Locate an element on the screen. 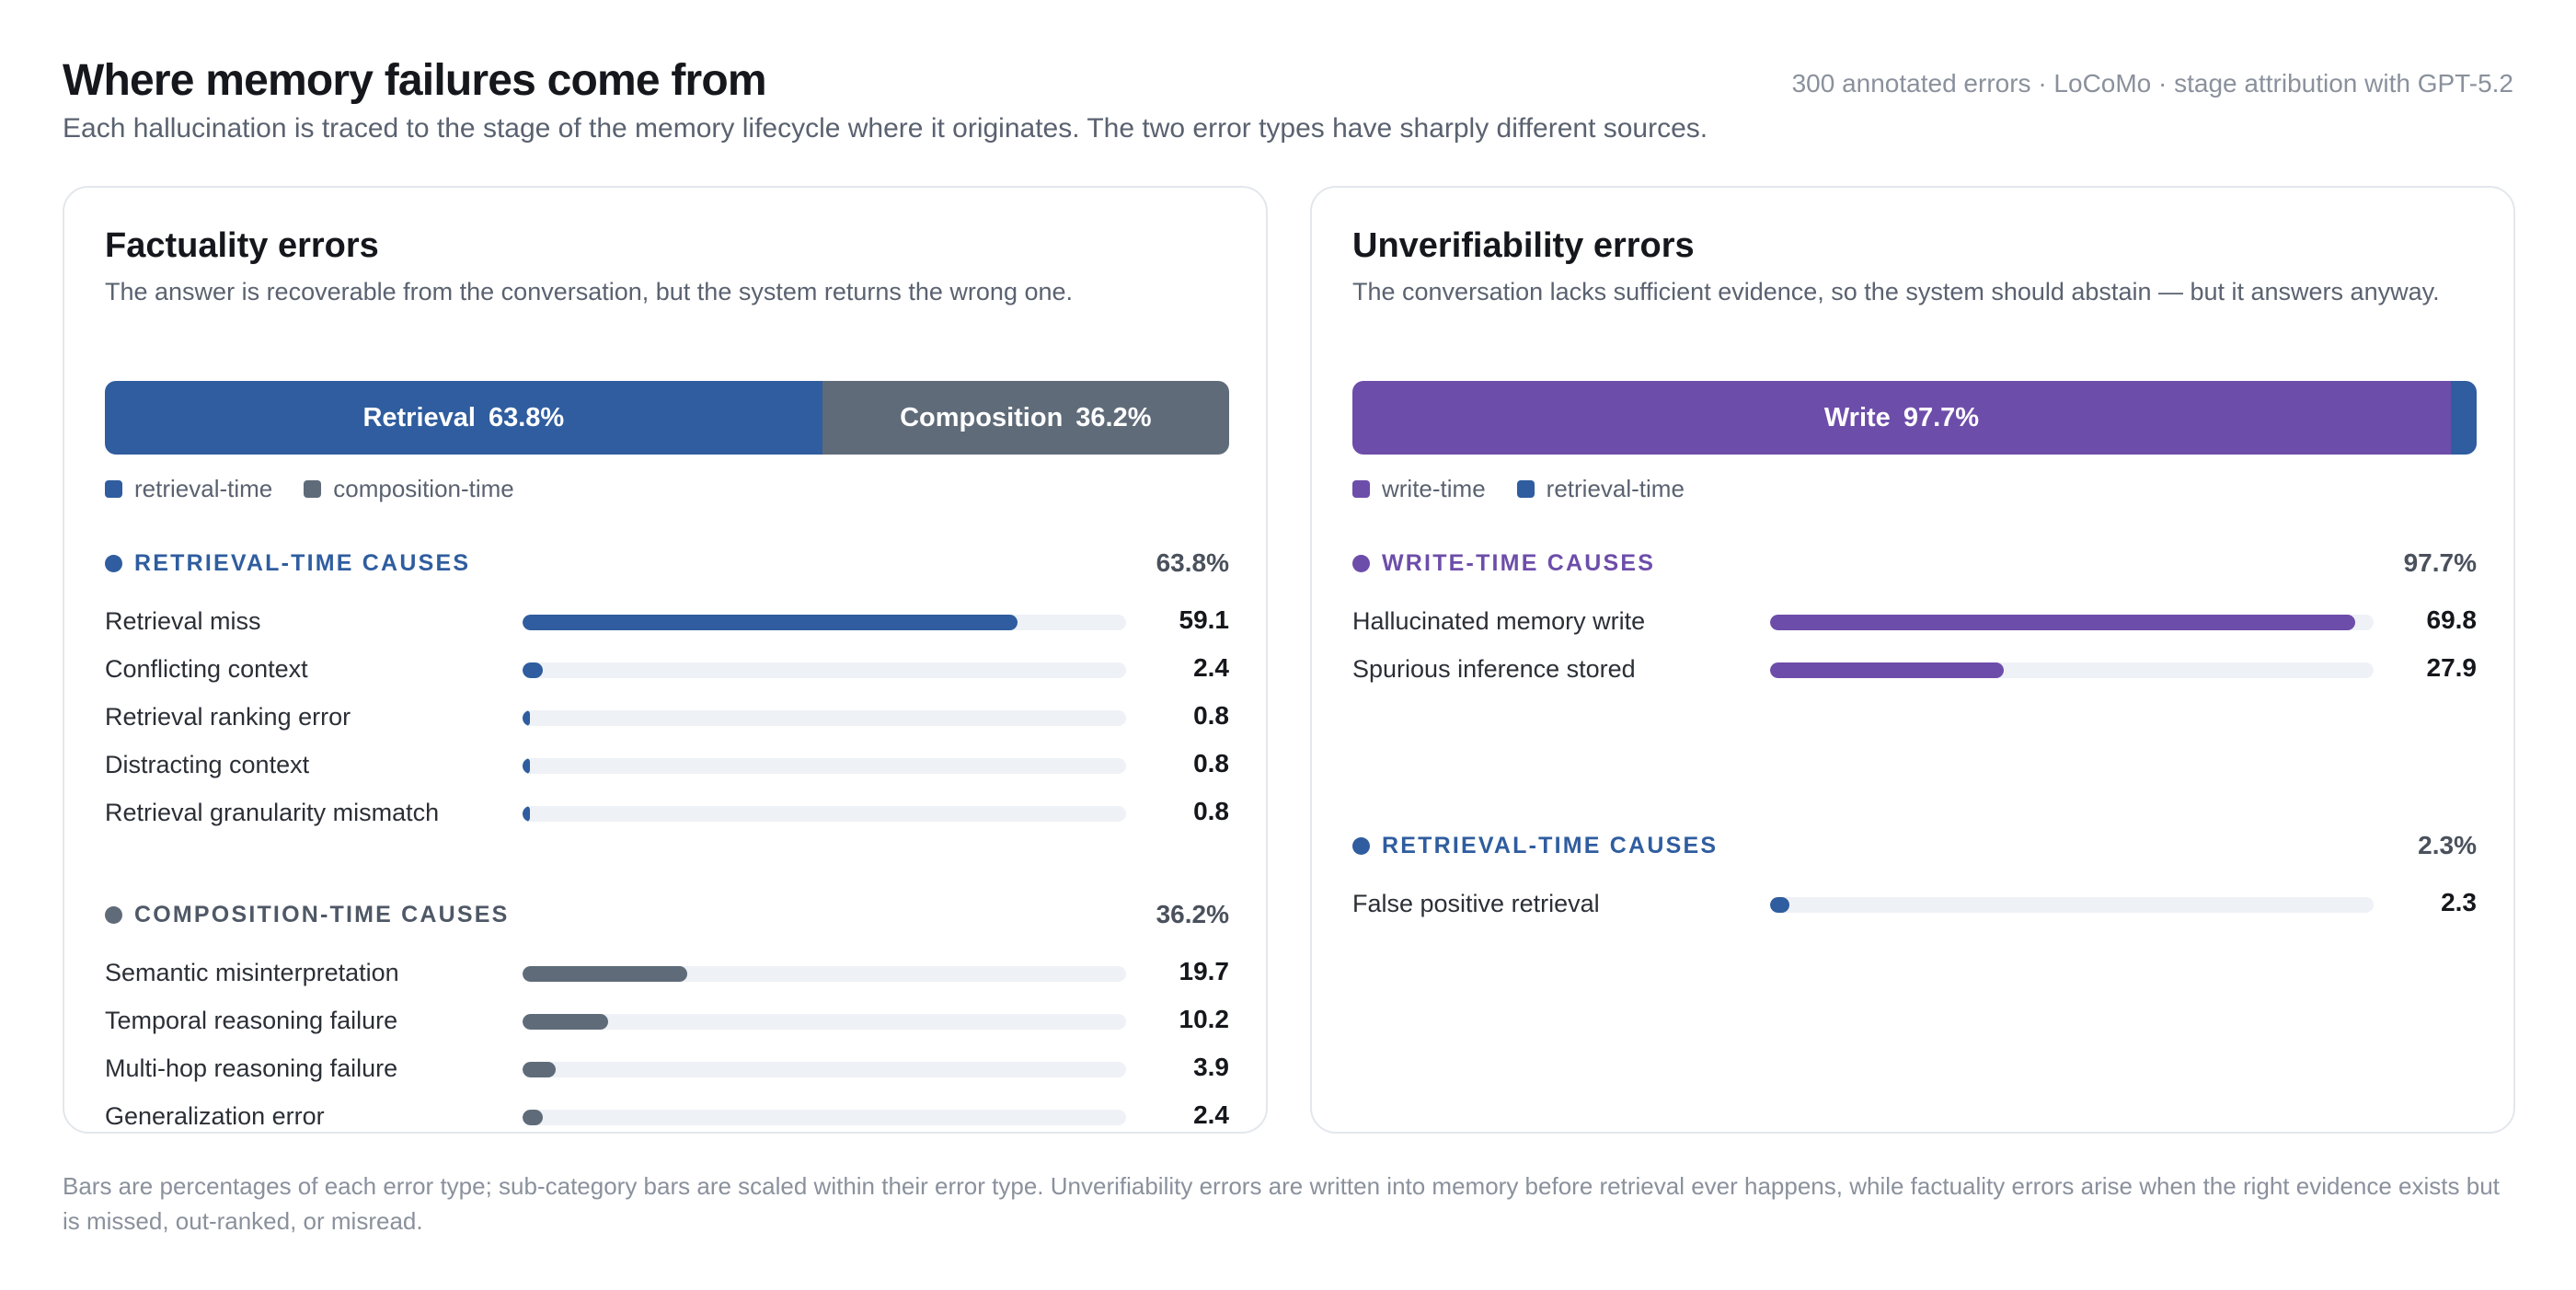 This screenshot has height=1290, width=2576. stage-segment-name: Composition is located at coordinates (982, 417).